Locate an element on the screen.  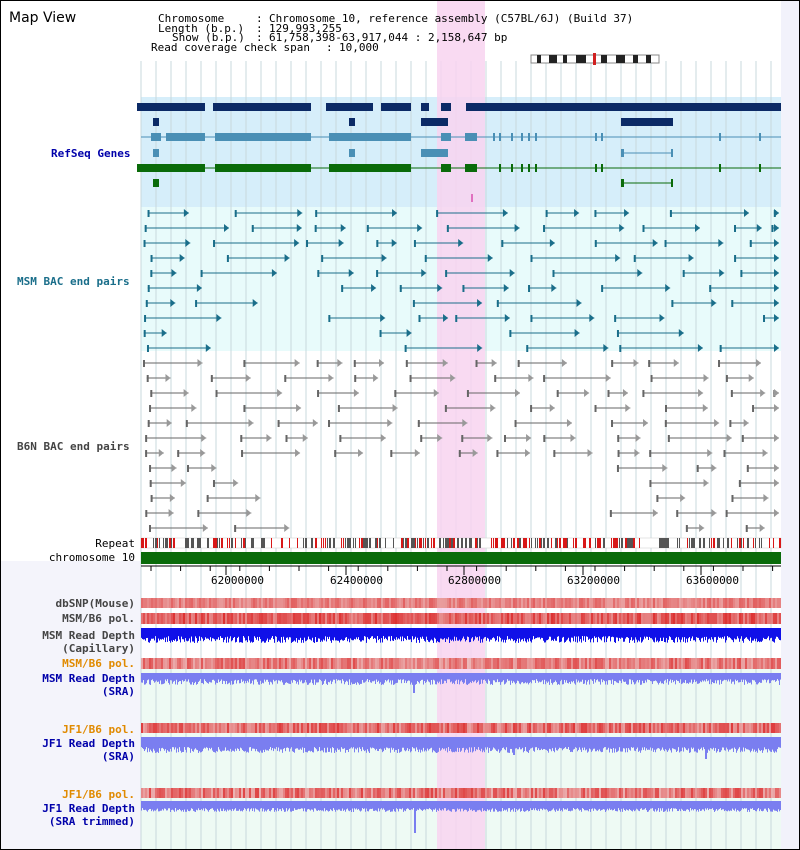
label-b6n-bac: B6N BAC end pairs is located at coordinates (73, 446).